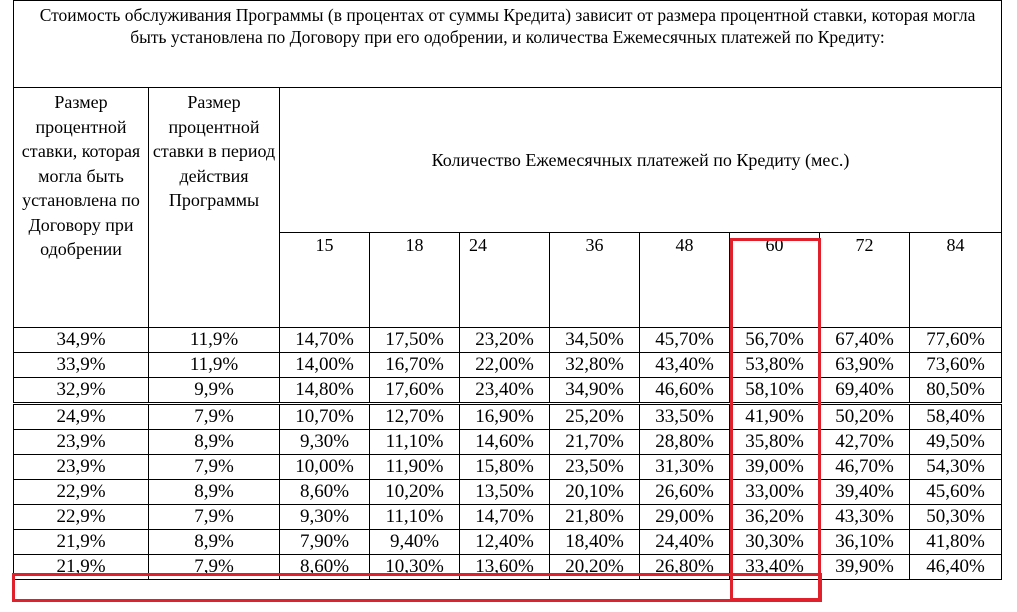  What do you see at coordinates (324, 542) in the screenshot?
I see `cost-cell: 7,90%` at bounding box center [324, 542].